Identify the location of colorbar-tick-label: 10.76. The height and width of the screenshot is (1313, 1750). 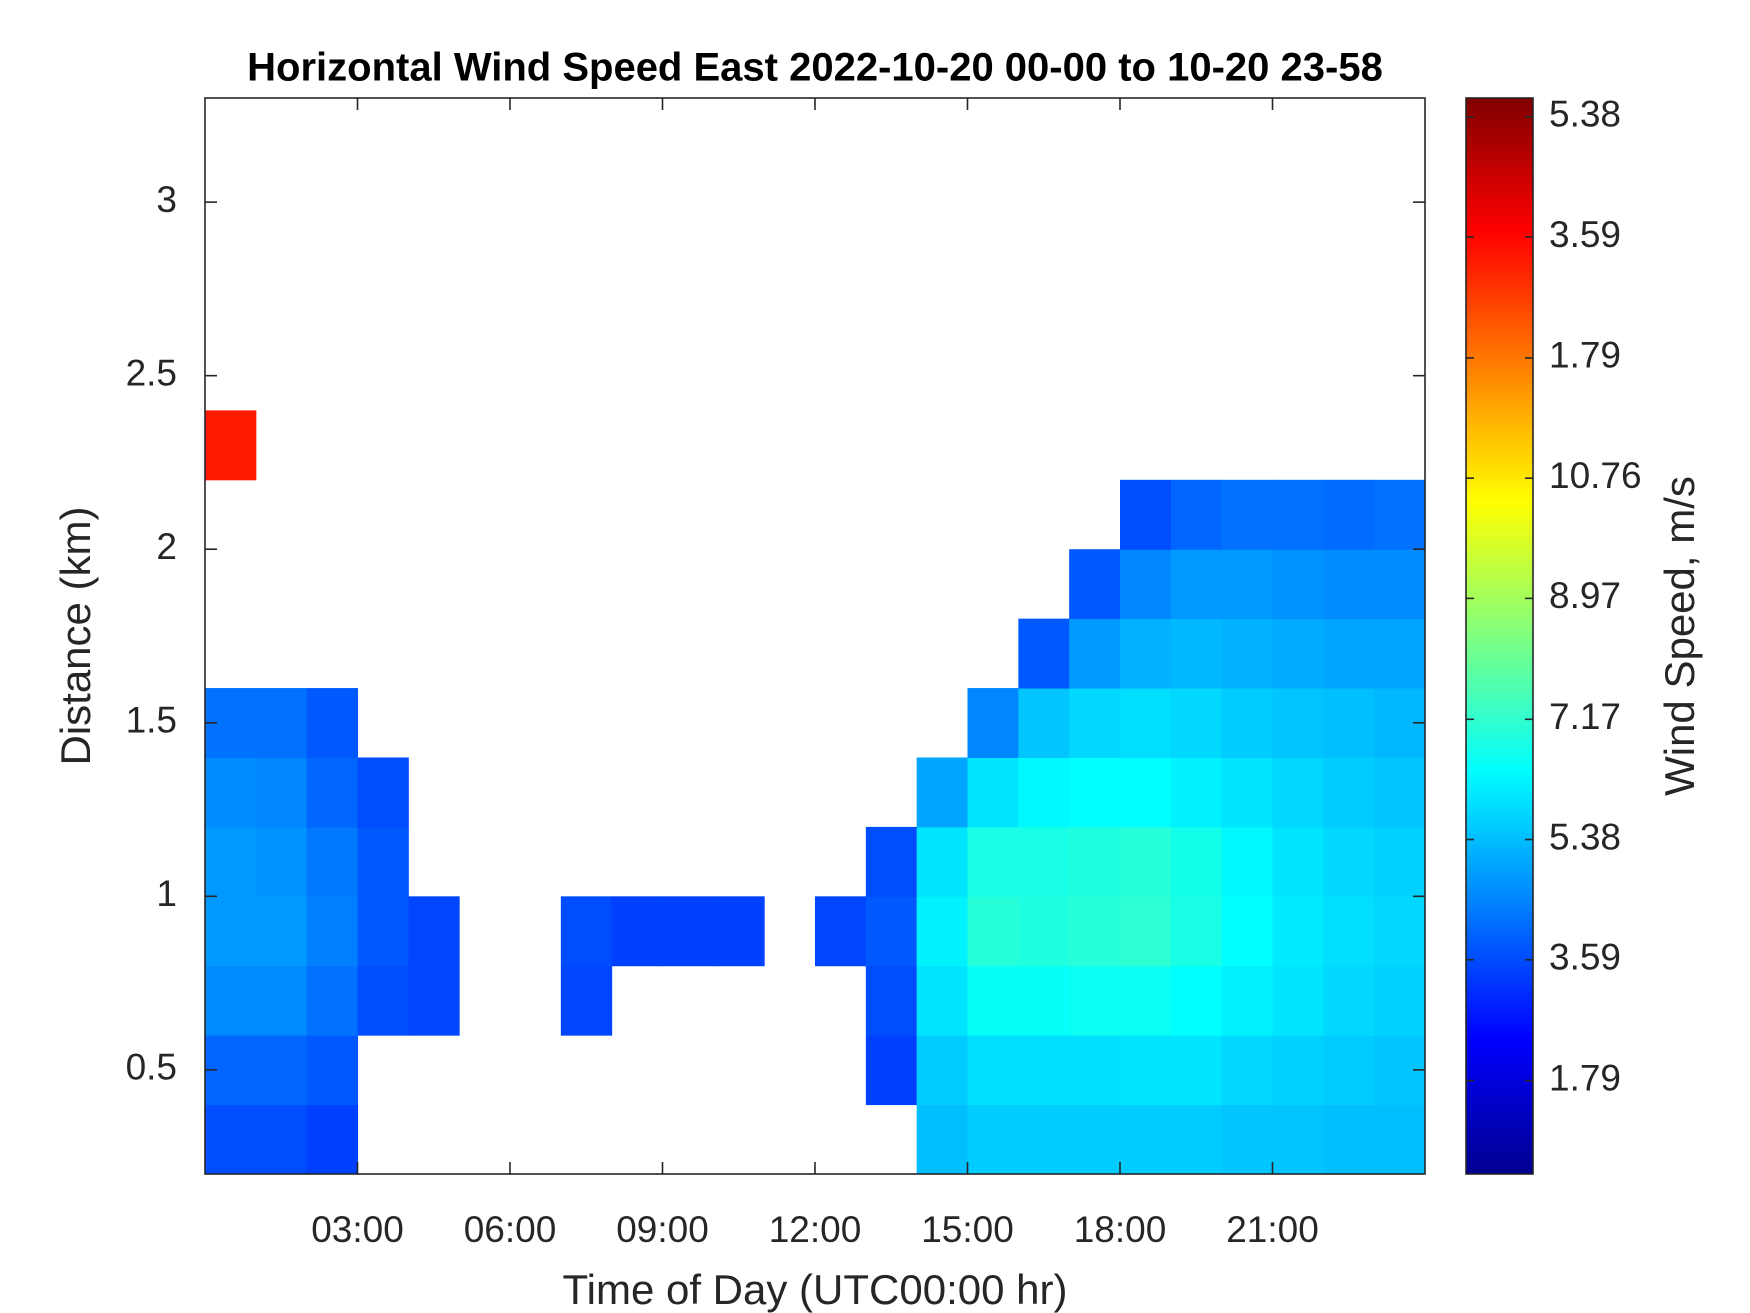
(1595, 475).